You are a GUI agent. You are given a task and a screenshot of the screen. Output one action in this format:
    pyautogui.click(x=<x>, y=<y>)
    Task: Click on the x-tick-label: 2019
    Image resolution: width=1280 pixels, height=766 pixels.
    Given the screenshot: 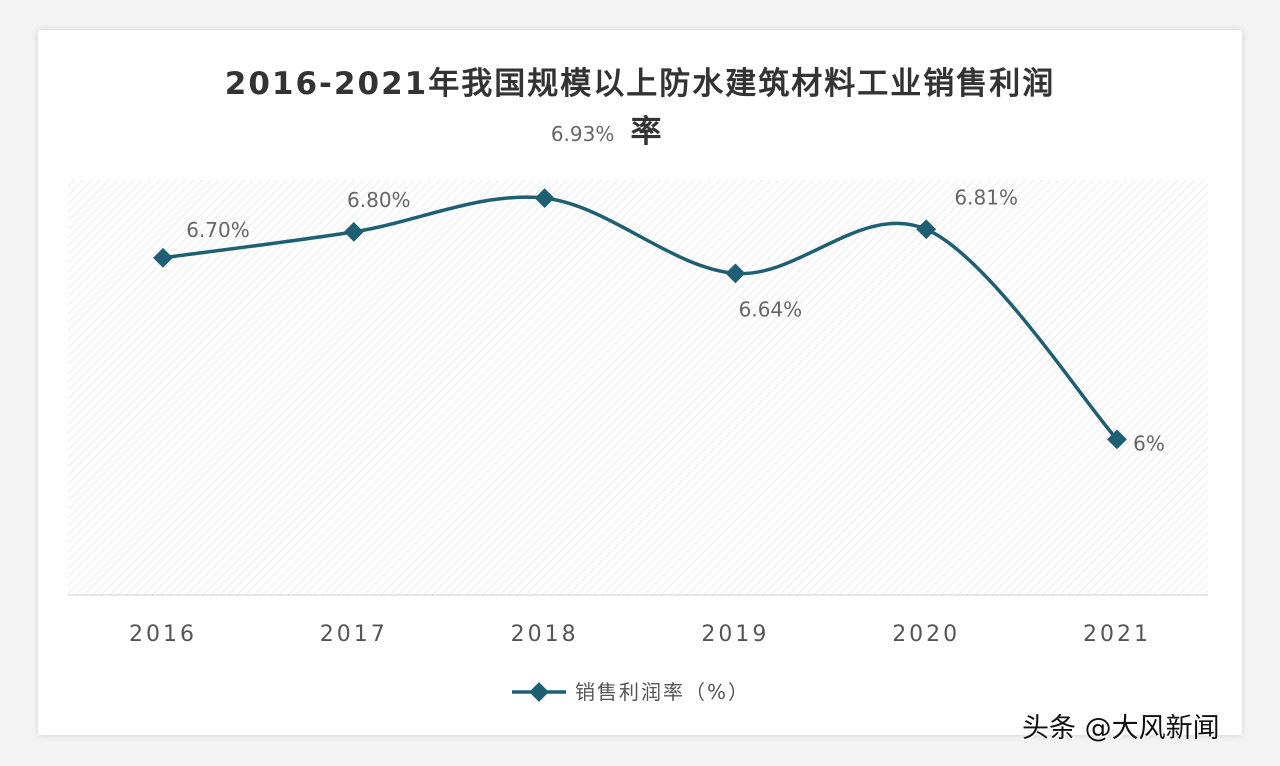 What is the action you would take?
    pyautogui.click(x=735, y=634)
    